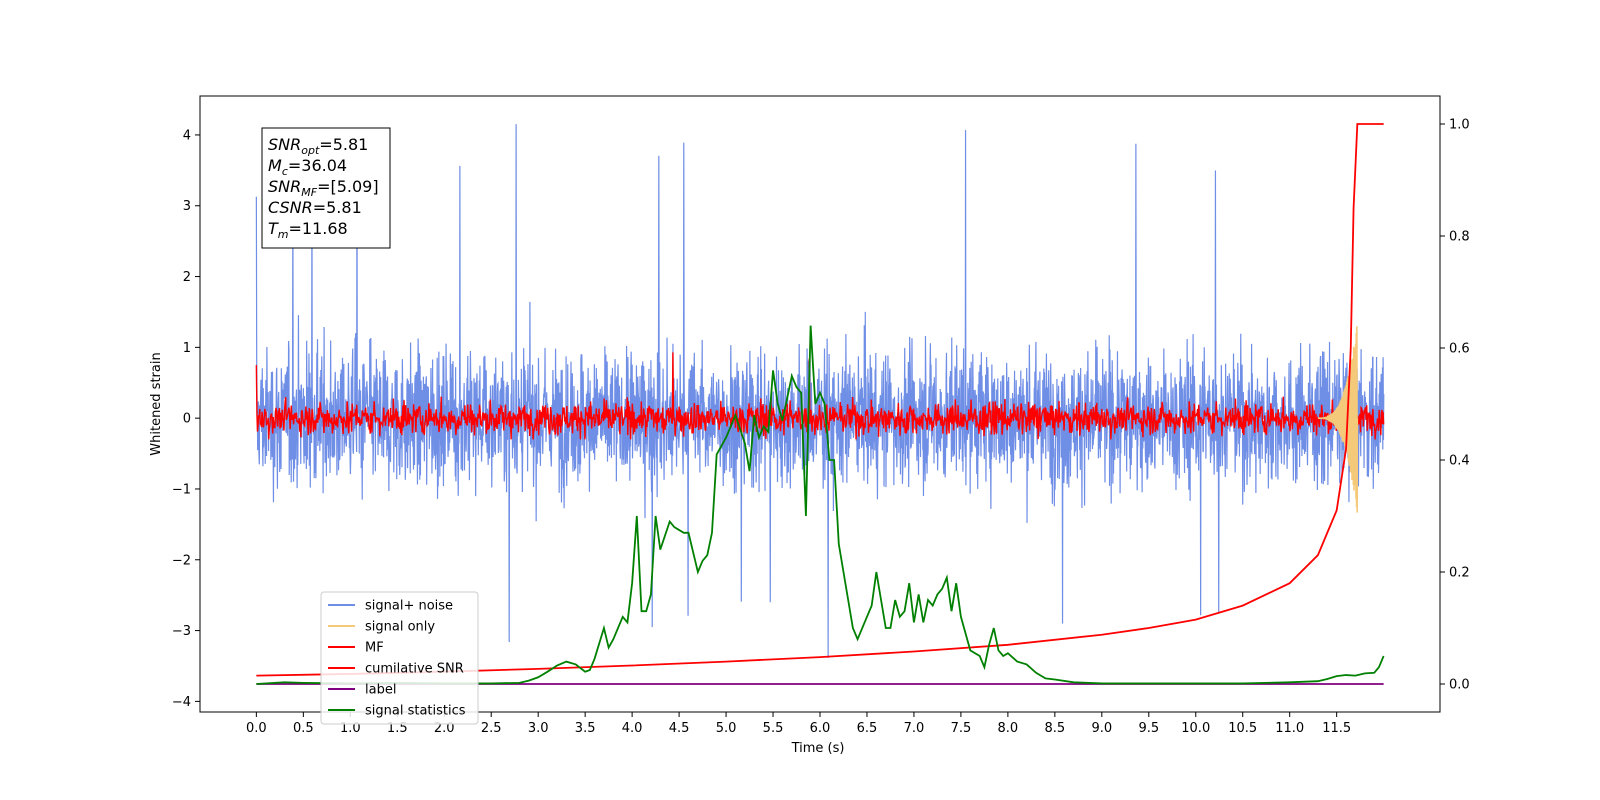  What do you see at coordinates (415, 711) in the screenshot?
I see `legend-entry: signal statistics` at bounding box center [415, 711].